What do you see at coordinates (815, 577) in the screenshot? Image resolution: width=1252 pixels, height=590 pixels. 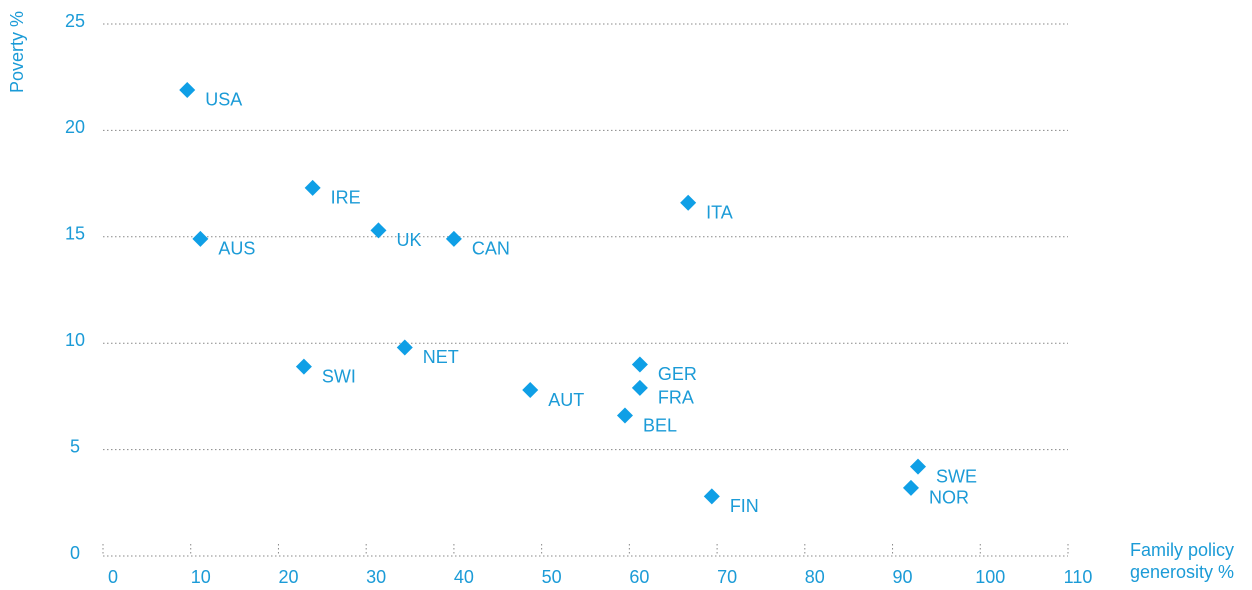 I see `x-tick-label: 80` at bounding box center [815, 577].